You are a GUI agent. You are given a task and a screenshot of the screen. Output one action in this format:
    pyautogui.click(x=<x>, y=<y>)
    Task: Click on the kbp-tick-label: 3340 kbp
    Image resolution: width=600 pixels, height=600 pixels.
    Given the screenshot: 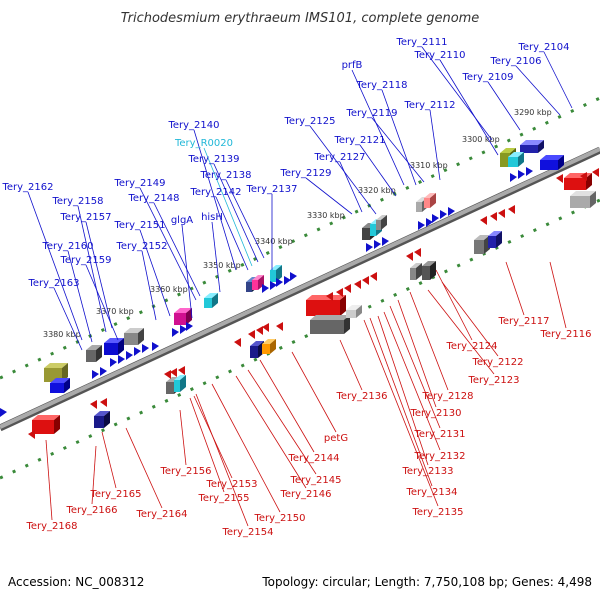 What is the action you would take?
    pyautogui.click(x=274, y=241)
    